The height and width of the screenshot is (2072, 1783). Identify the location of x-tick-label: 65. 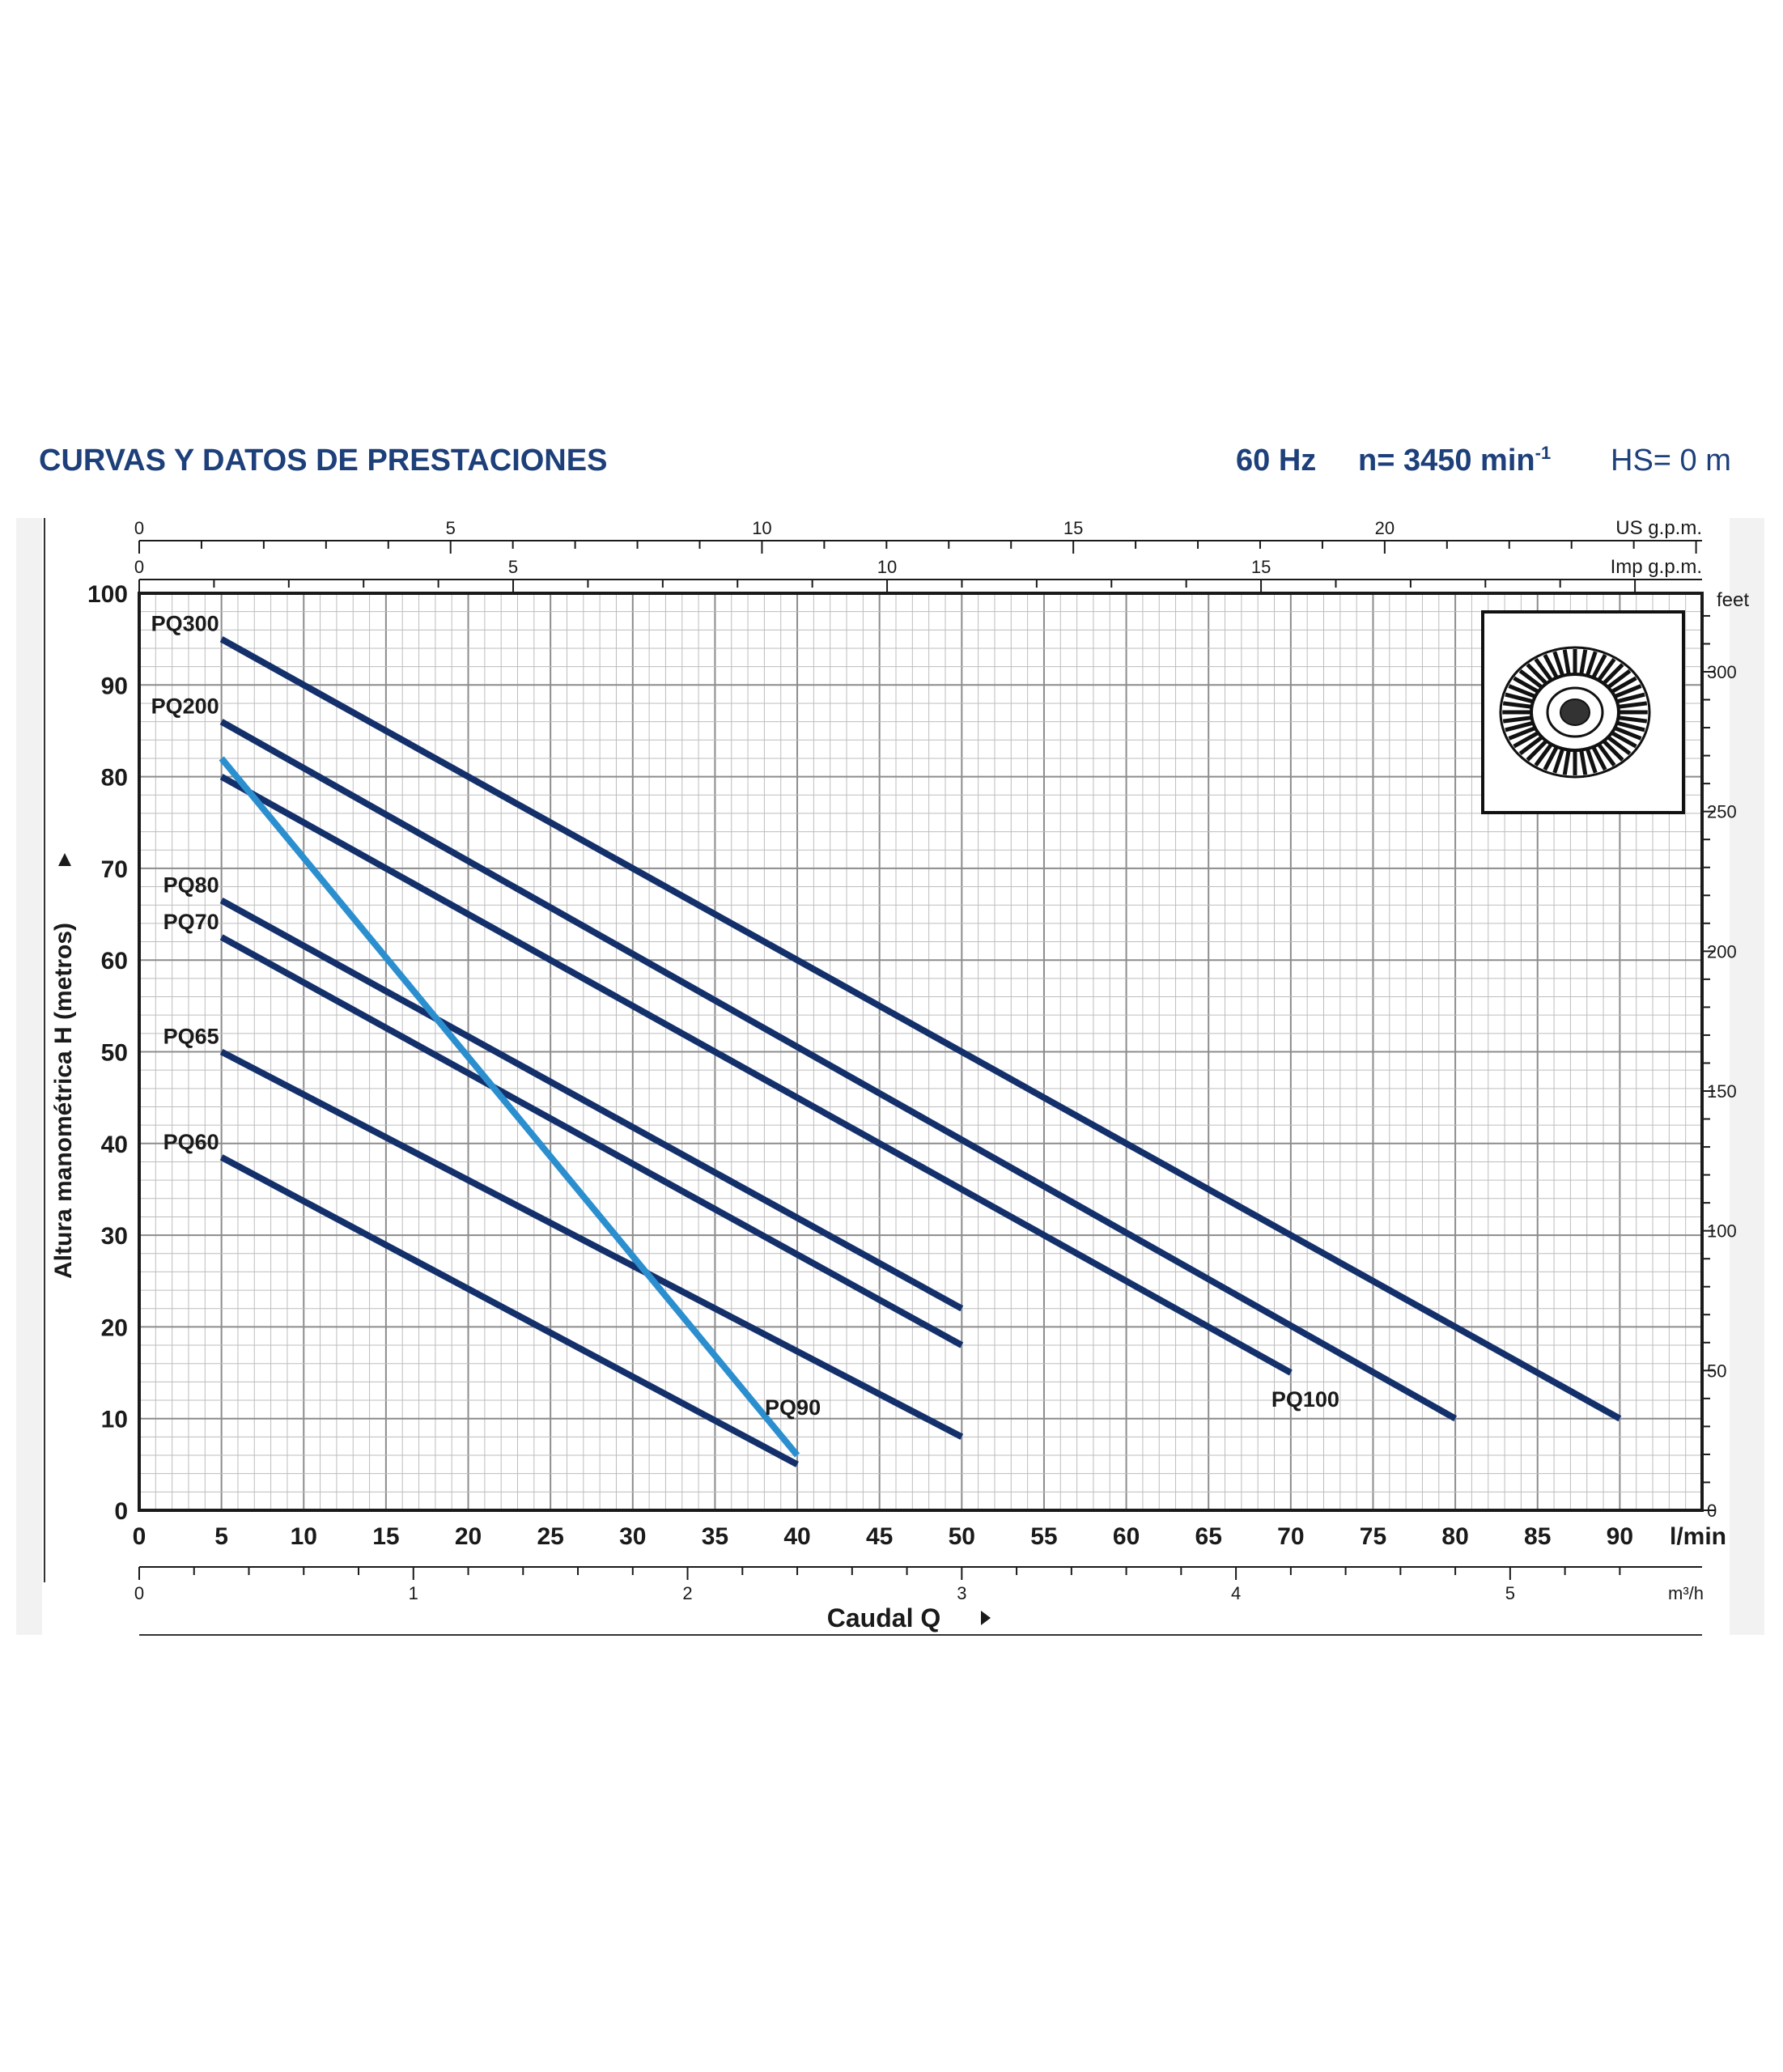
(1208, 1536).